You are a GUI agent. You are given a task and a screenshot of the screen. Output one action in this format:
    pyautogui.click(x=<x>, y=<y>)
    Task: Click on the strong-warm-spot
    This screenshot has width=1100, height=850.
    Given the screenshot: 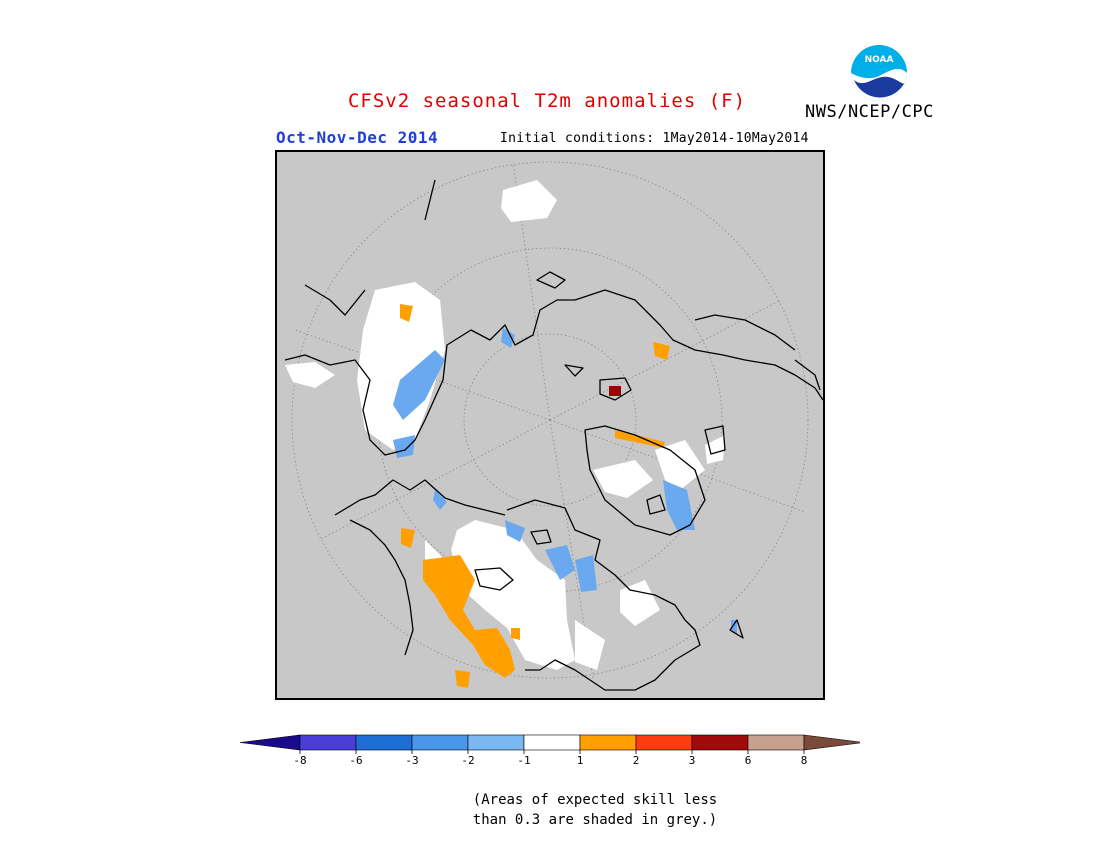 What is the action you would take?
    pyautogui.click(x=615, y=391)
    